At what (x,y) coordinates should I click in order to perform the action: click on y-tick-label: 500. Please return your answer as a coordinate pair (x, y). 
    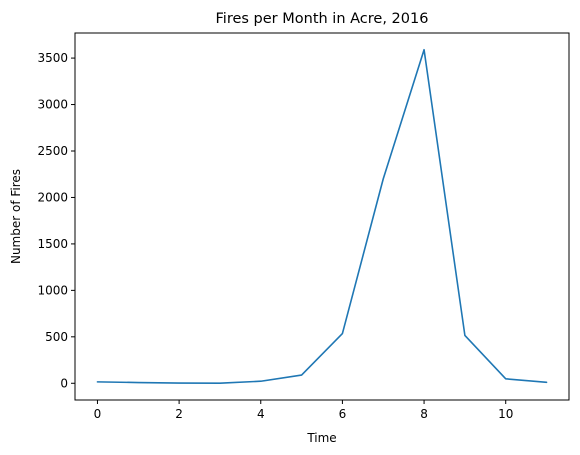
    Looking at the image, I should click on (56, 337).